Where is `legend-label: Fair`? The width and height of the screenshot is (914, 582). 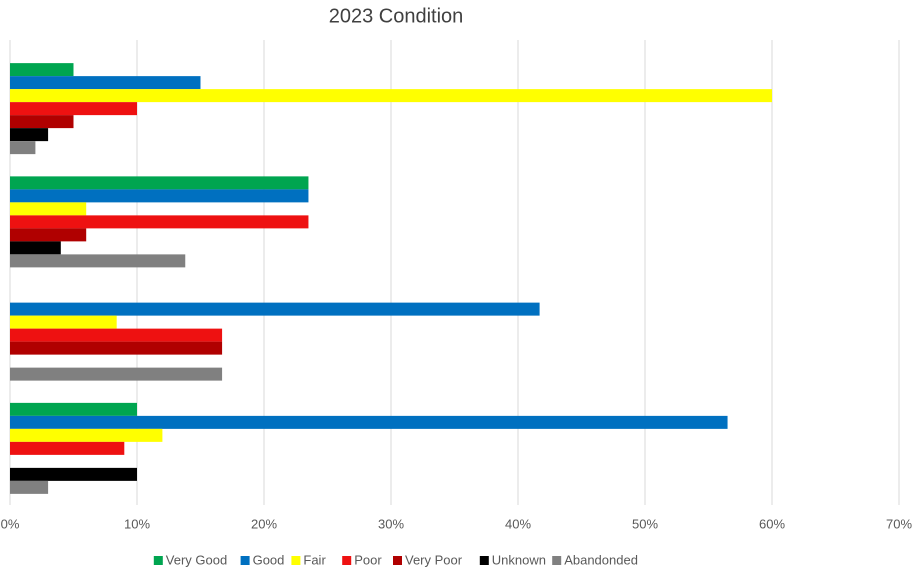
legend-label: Fair is located at coordinates (314, 559).